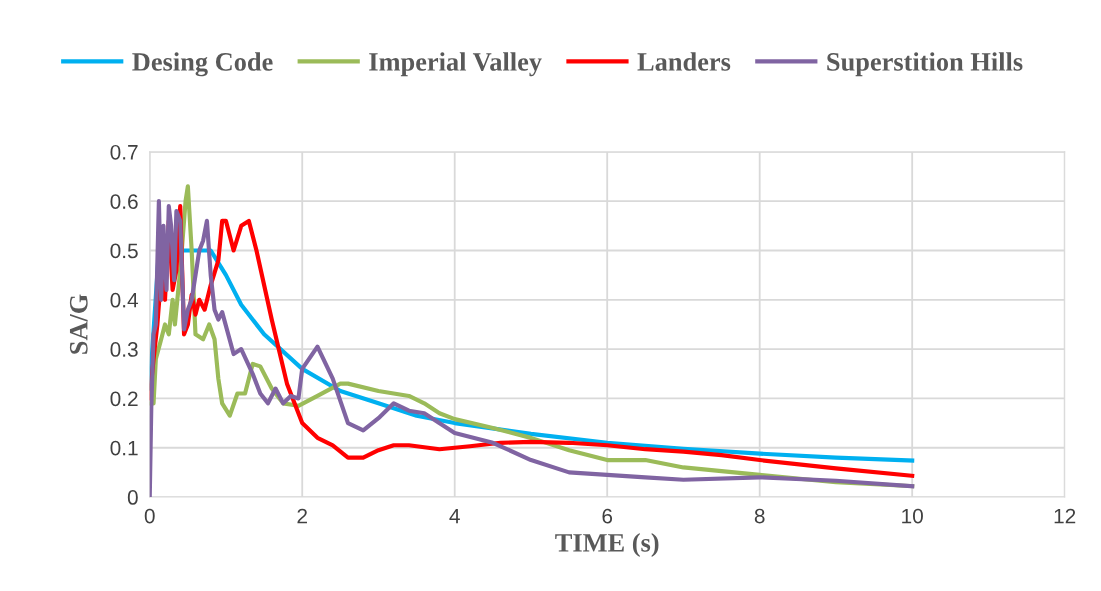 This screenshot has width=1101, height=591. Describe the element at coordinates (607, 545) in the screenshot. I see `x-axis-title: TIME (s)` at that location.